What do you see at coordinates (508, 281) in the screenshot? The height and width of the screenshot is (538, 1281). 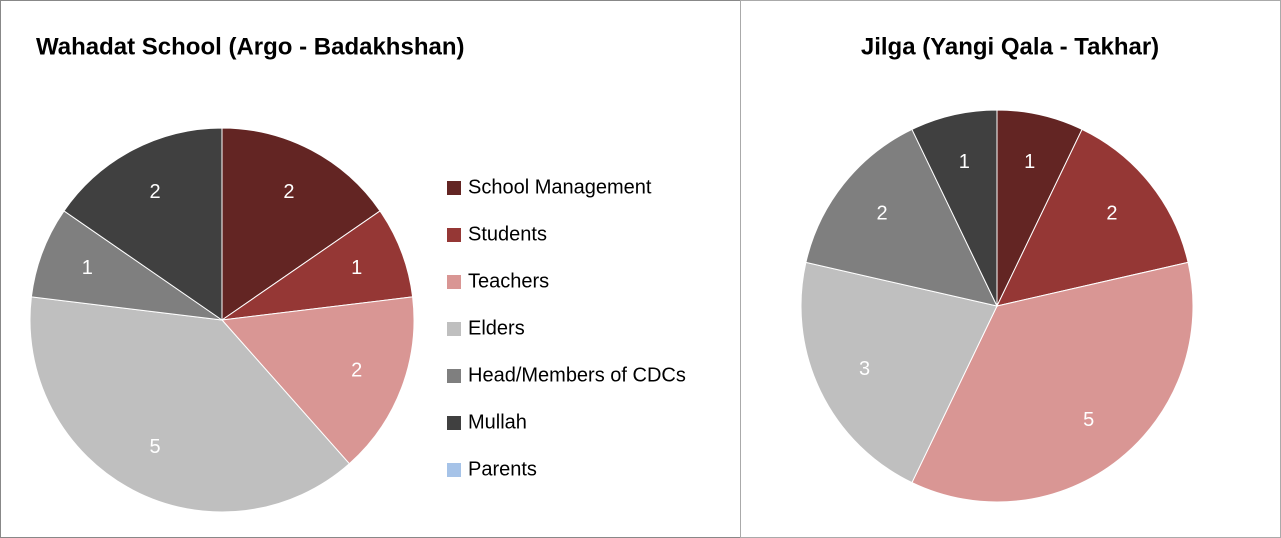 I see `legend-label: Teachers` at bounding box center [508, 281].